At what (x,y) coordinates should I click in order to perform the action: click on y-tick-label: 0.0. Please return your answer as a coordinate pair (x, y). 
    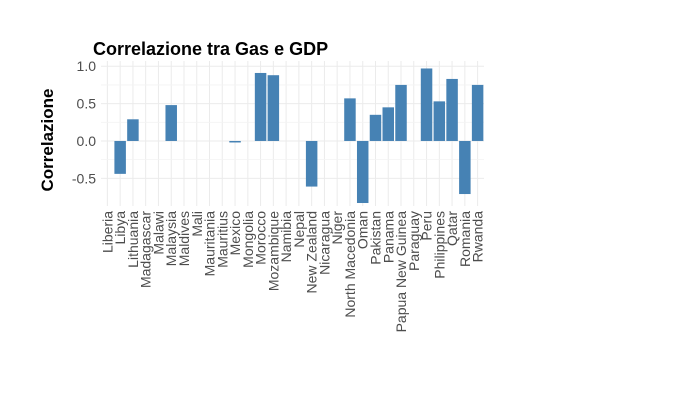
    Looking at the image, I should click on (87, 141).